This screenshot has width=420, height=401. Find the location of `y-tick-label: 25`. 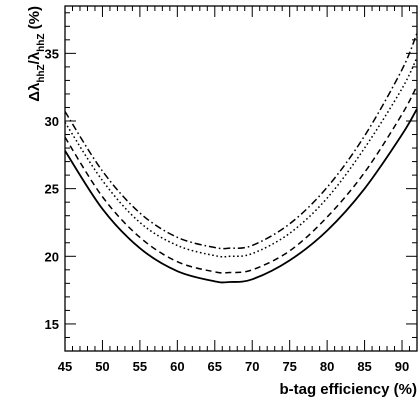

y-tick-label: 25 is located at coordinates (52, 189).